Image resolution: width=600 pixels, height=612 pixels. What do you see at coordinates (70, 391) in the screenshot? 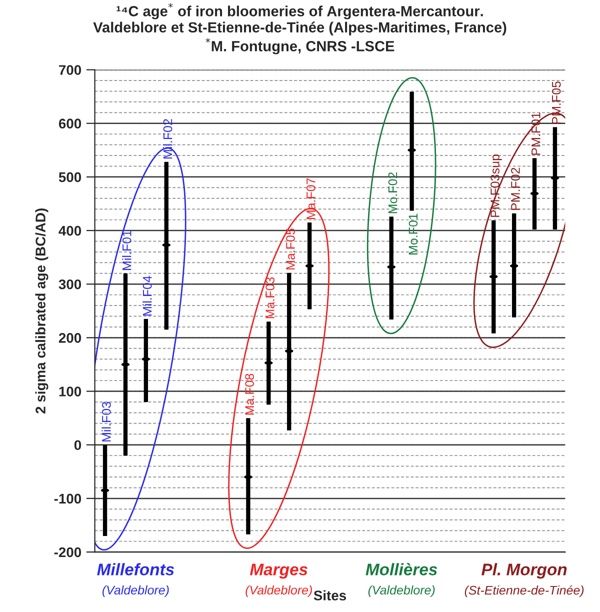
I see `y-tick-label: 100` at bounding box center [70, 391].